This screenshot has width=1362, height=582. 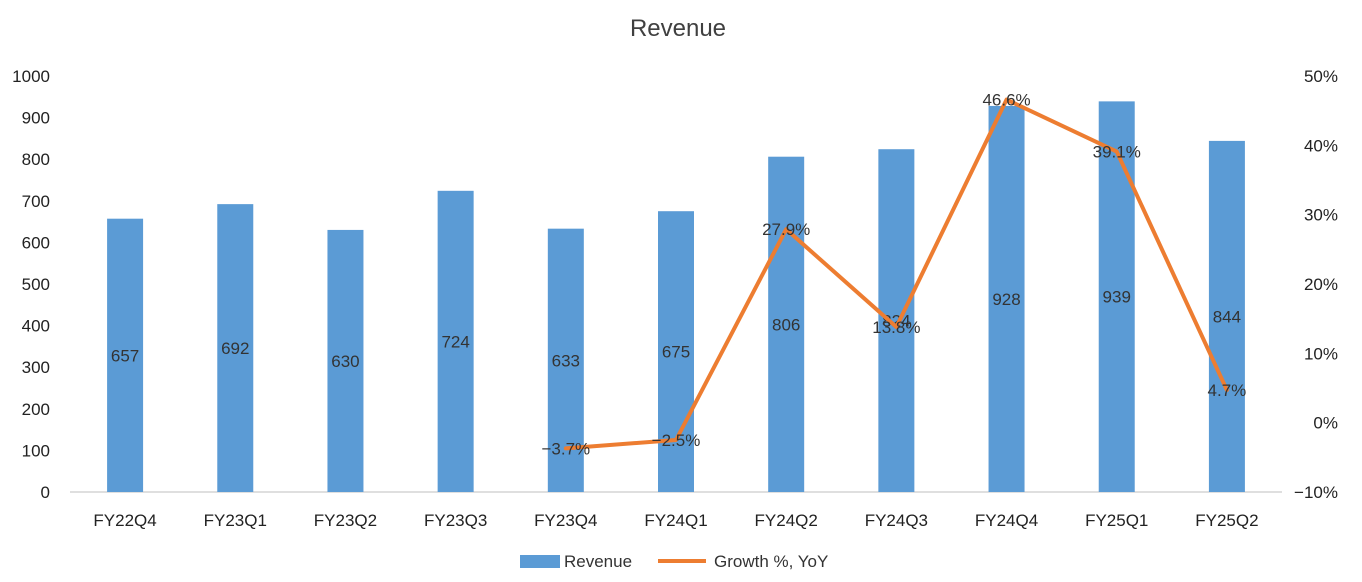 What do you see at coordinates (235, 520) in the screenshot?
I see `x-category-label: FY23Q1` at bounding box center [235, 520].